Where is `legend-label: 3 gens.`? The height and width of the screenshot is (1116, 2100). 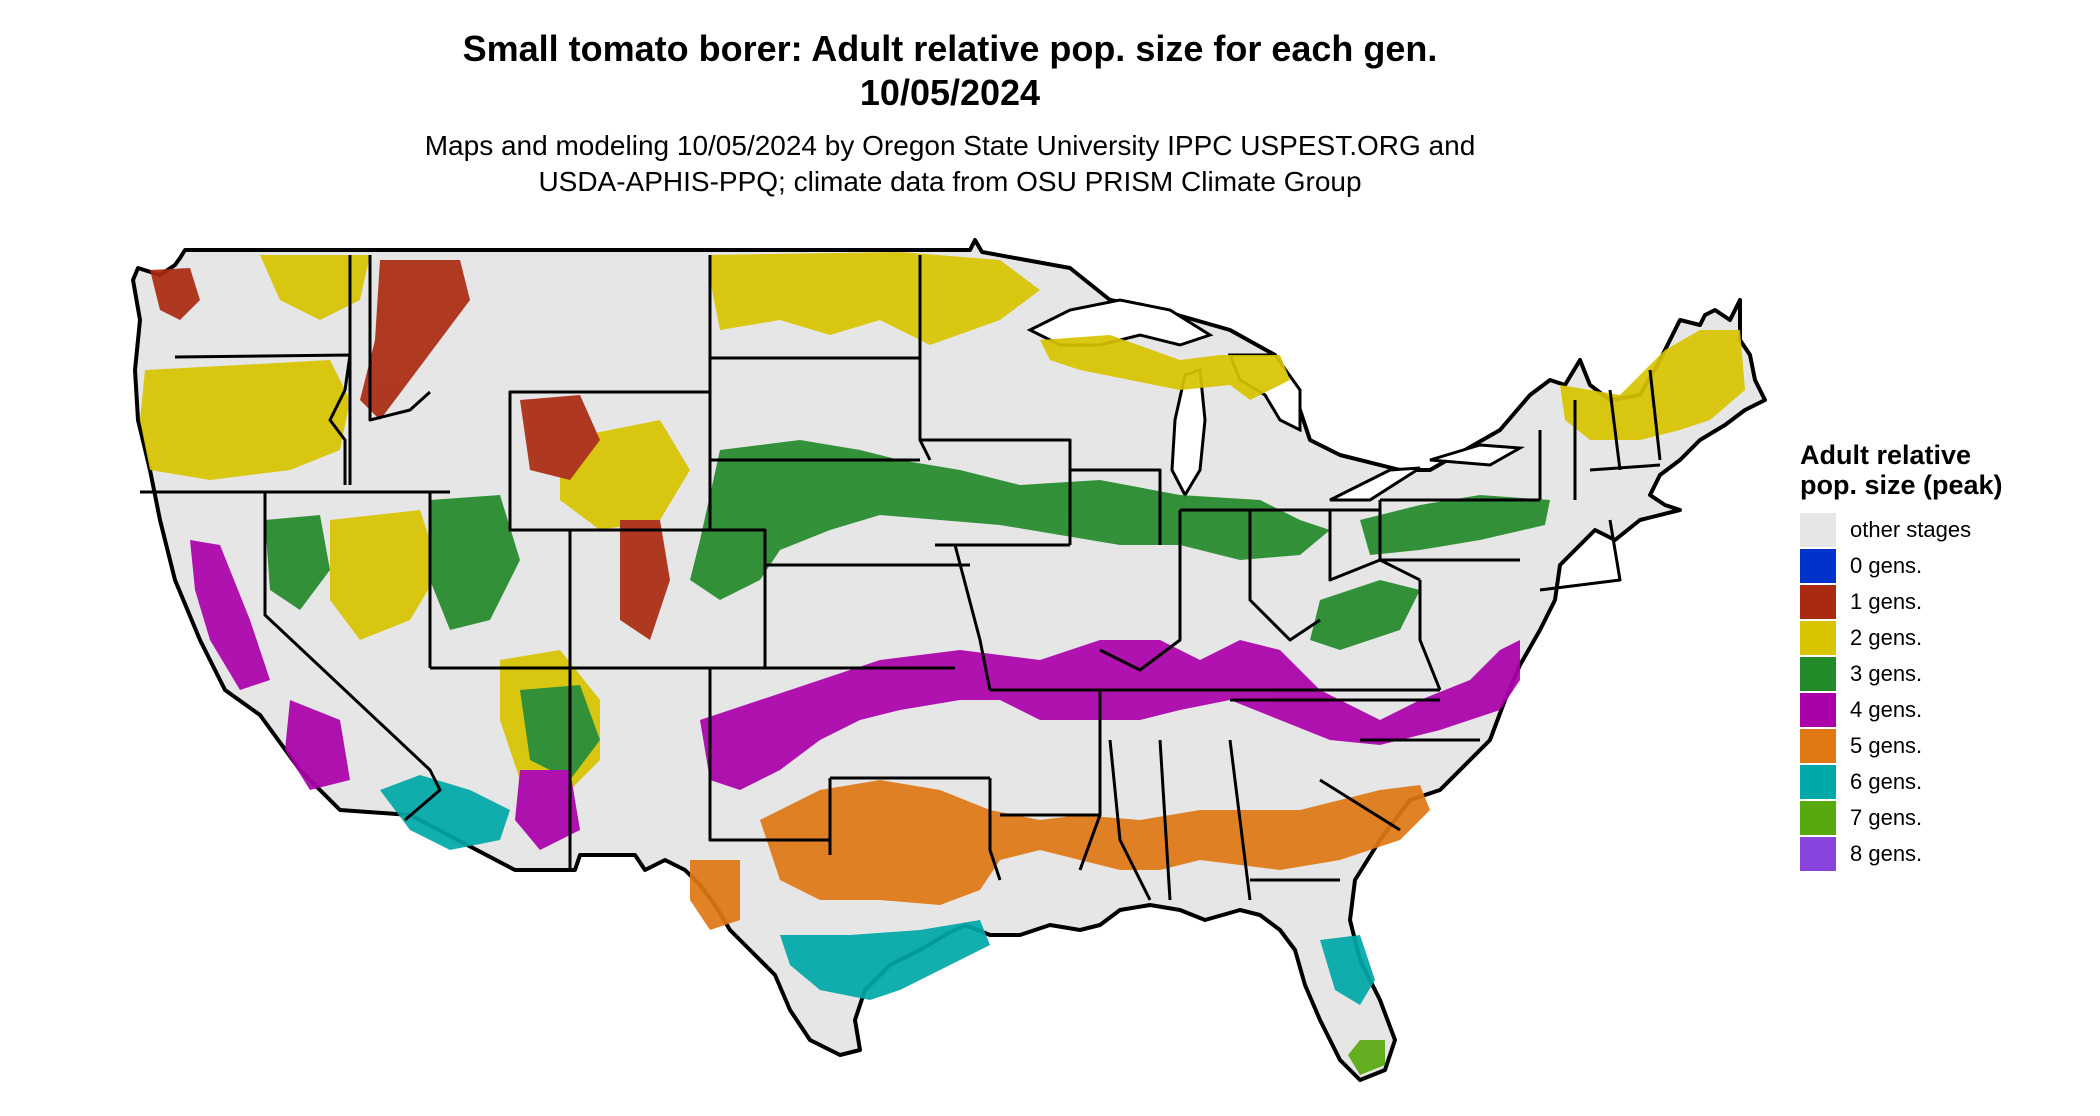 legend-label: 3 gens. is located at coordinates (1886, 673).